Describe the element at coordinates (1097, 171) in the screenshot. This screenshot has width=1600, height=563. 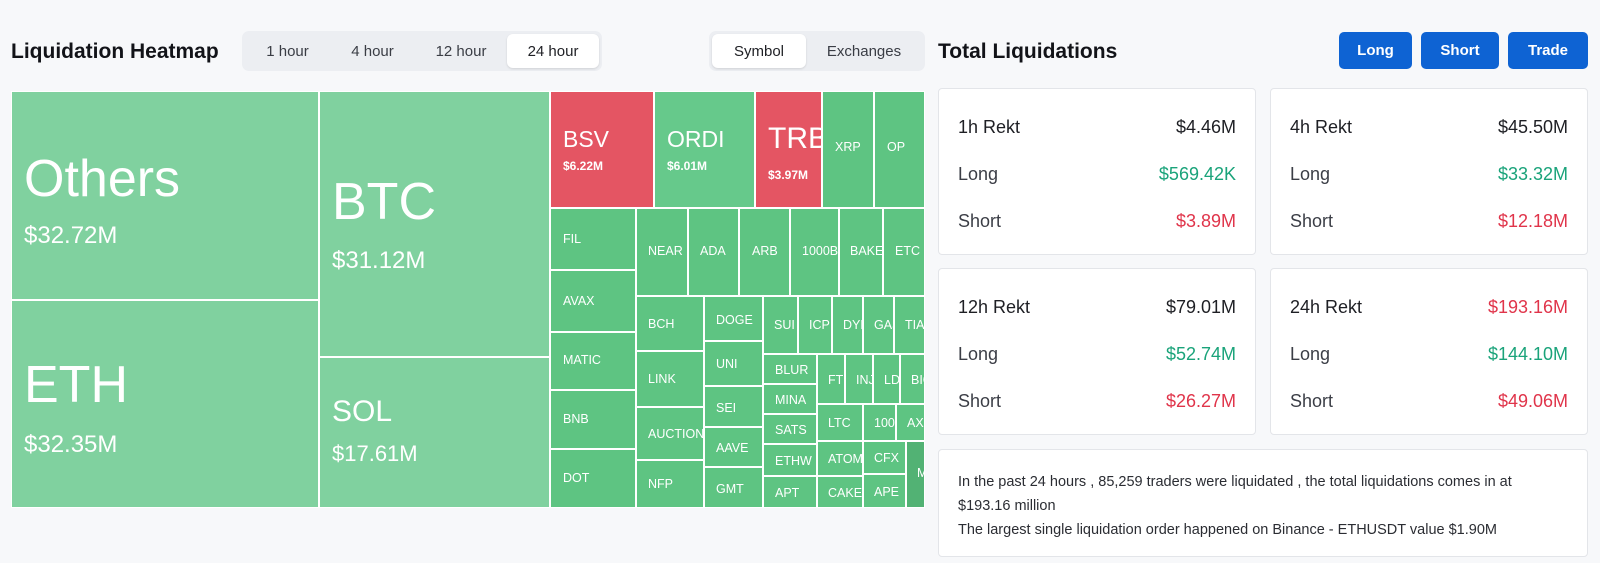
I see `rekt-card-1h: 1h Rekt $4.46M Long $569.42K Short $3.89M` at that location.